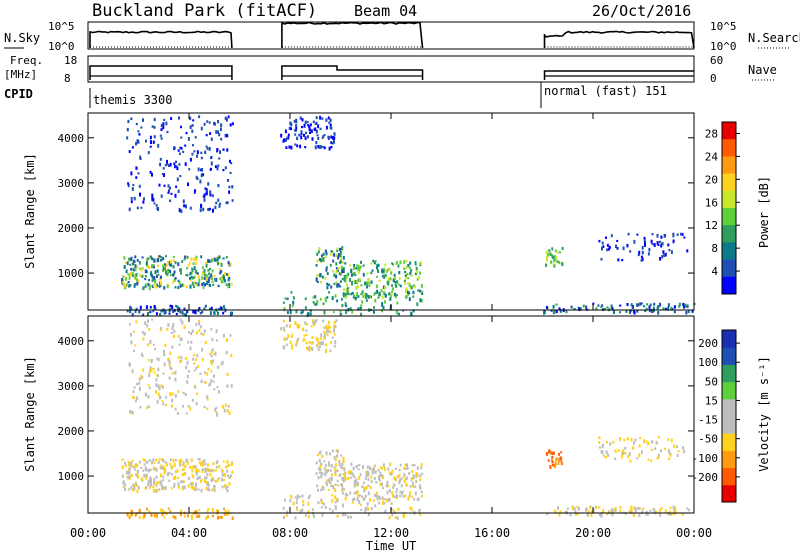  I want to click on power-ylabel: Slant Range [km], so click(30, 211).